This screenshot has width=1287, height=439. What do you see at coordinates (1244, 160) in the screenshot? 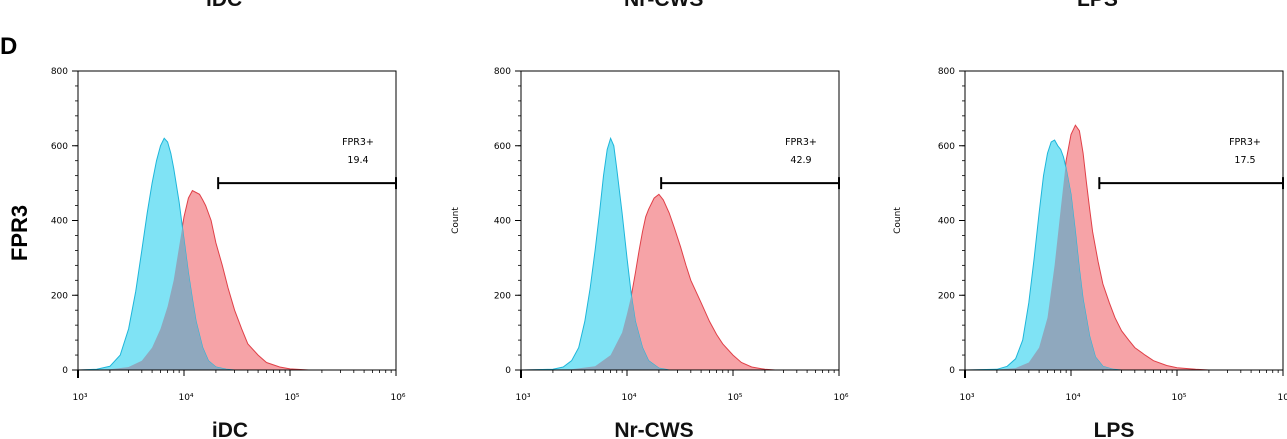
I see `gate-value: 17.5` at bounding box center [1244, 160].